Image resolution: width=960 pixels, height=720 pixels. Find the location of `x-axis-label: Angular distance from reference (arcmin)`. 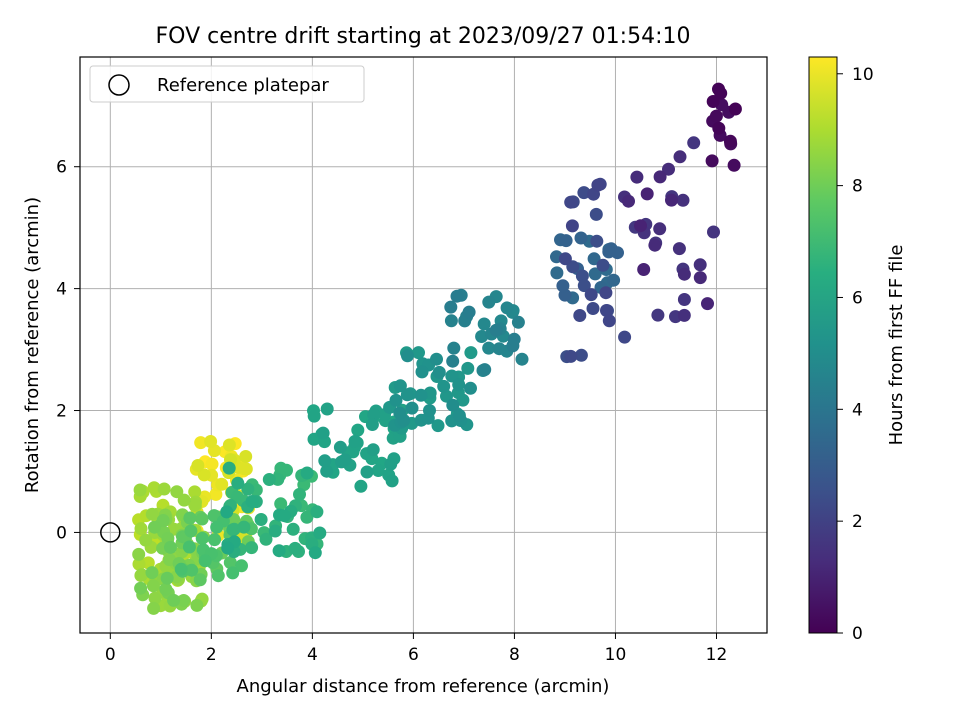

x-axis-label: Angular distance from reference (arcmin) is located at coordinates (423, 686).